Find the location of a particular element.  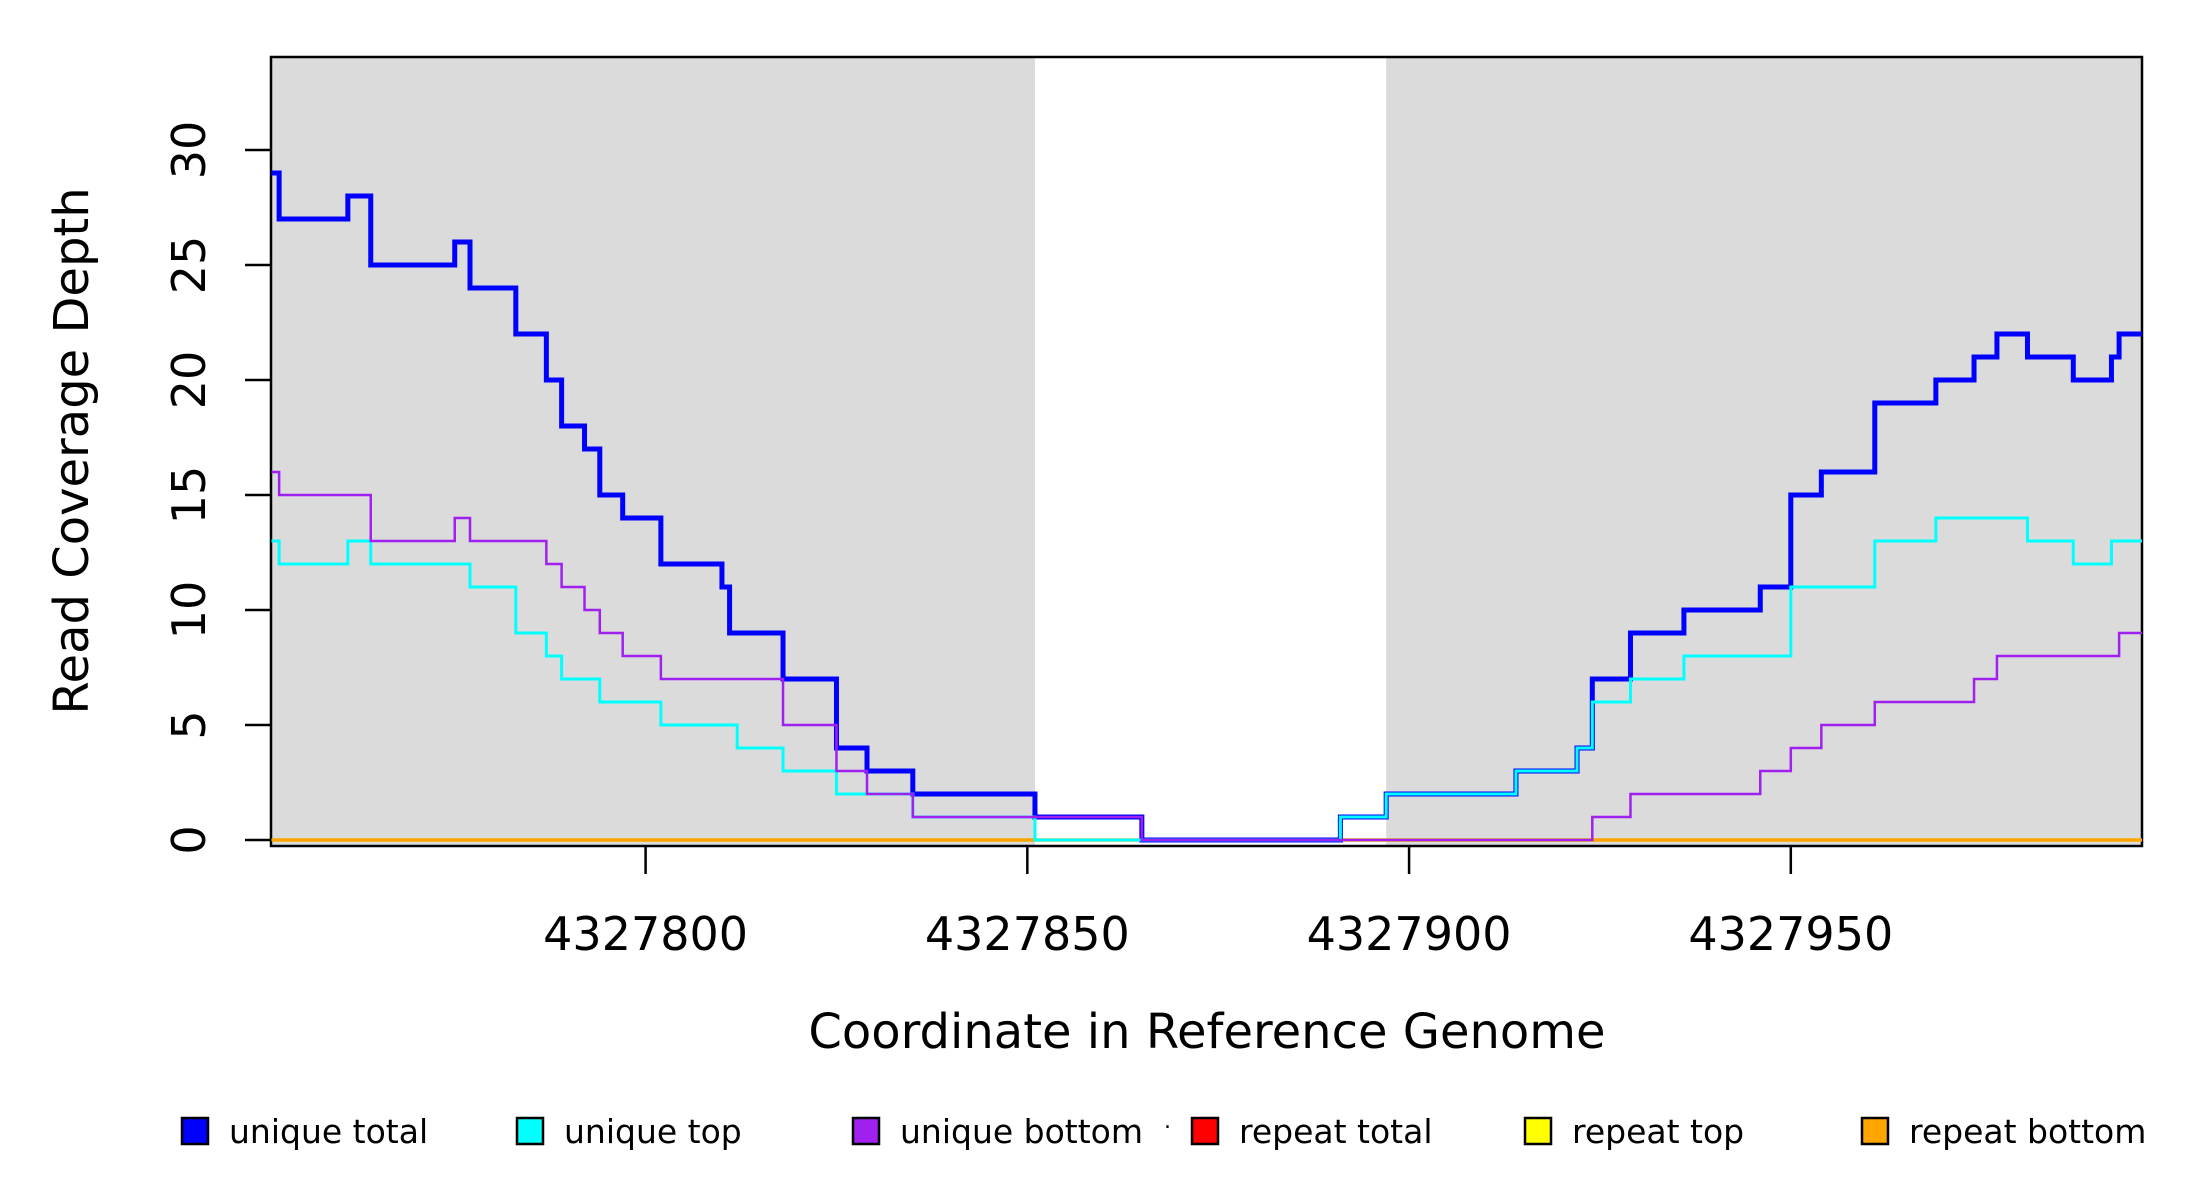

y-axis-title: Read Coverage Depth is located at coordinates (72, 450).